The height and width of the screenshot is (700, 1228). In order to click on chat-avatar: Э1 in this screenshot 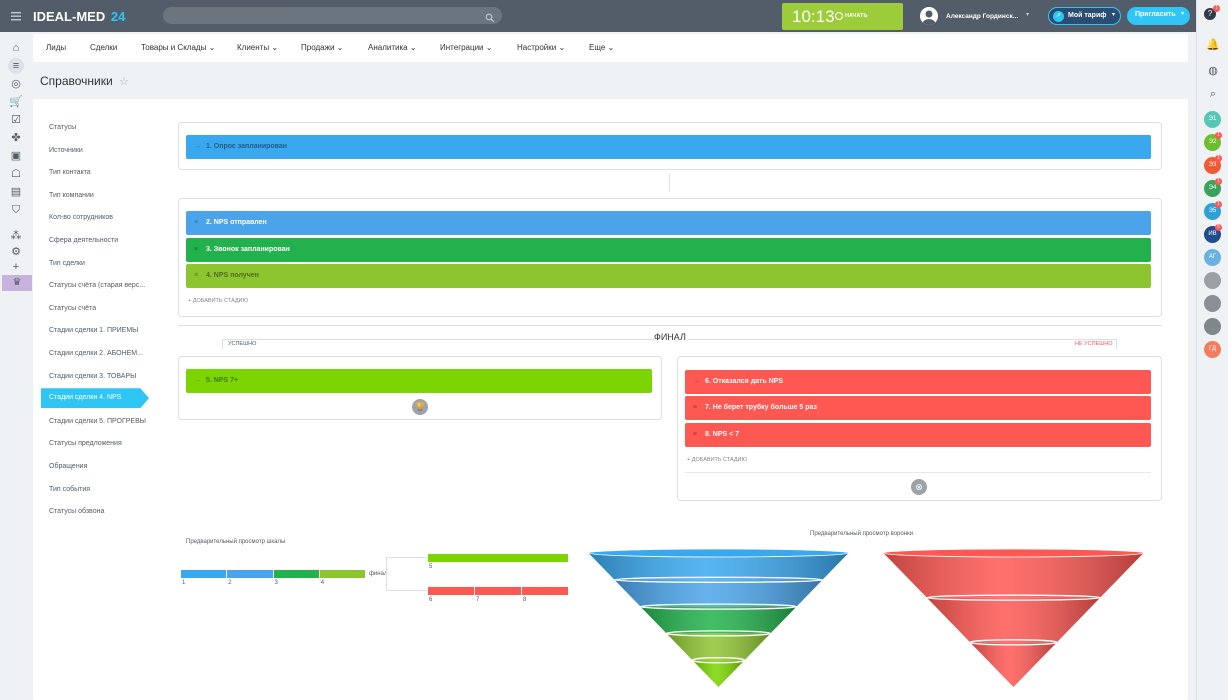, I will do `click(1212, 119)`.